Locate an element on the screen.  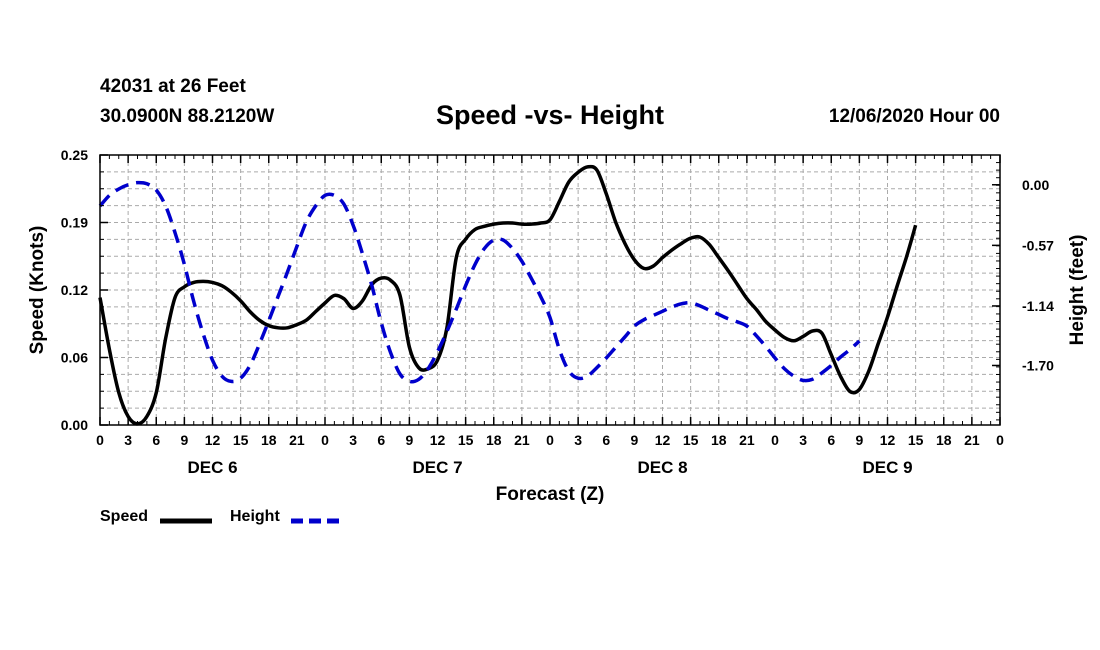
x-axis-label: Forecast (Z) is located at coordinates (550, 494).